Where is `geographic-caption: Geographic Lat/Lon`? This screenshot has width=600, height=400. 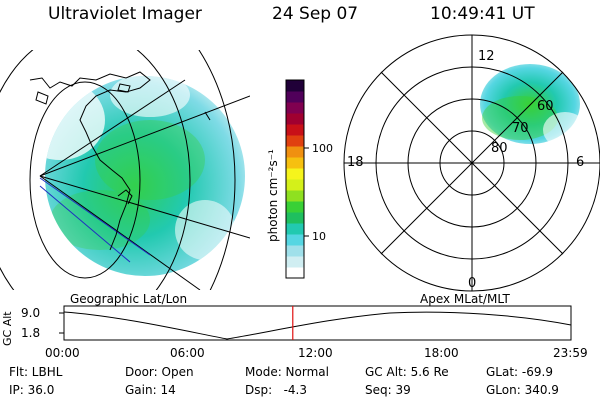 geographic-caption: Geographic Lat/Lon is located at coordinates (129, 299).